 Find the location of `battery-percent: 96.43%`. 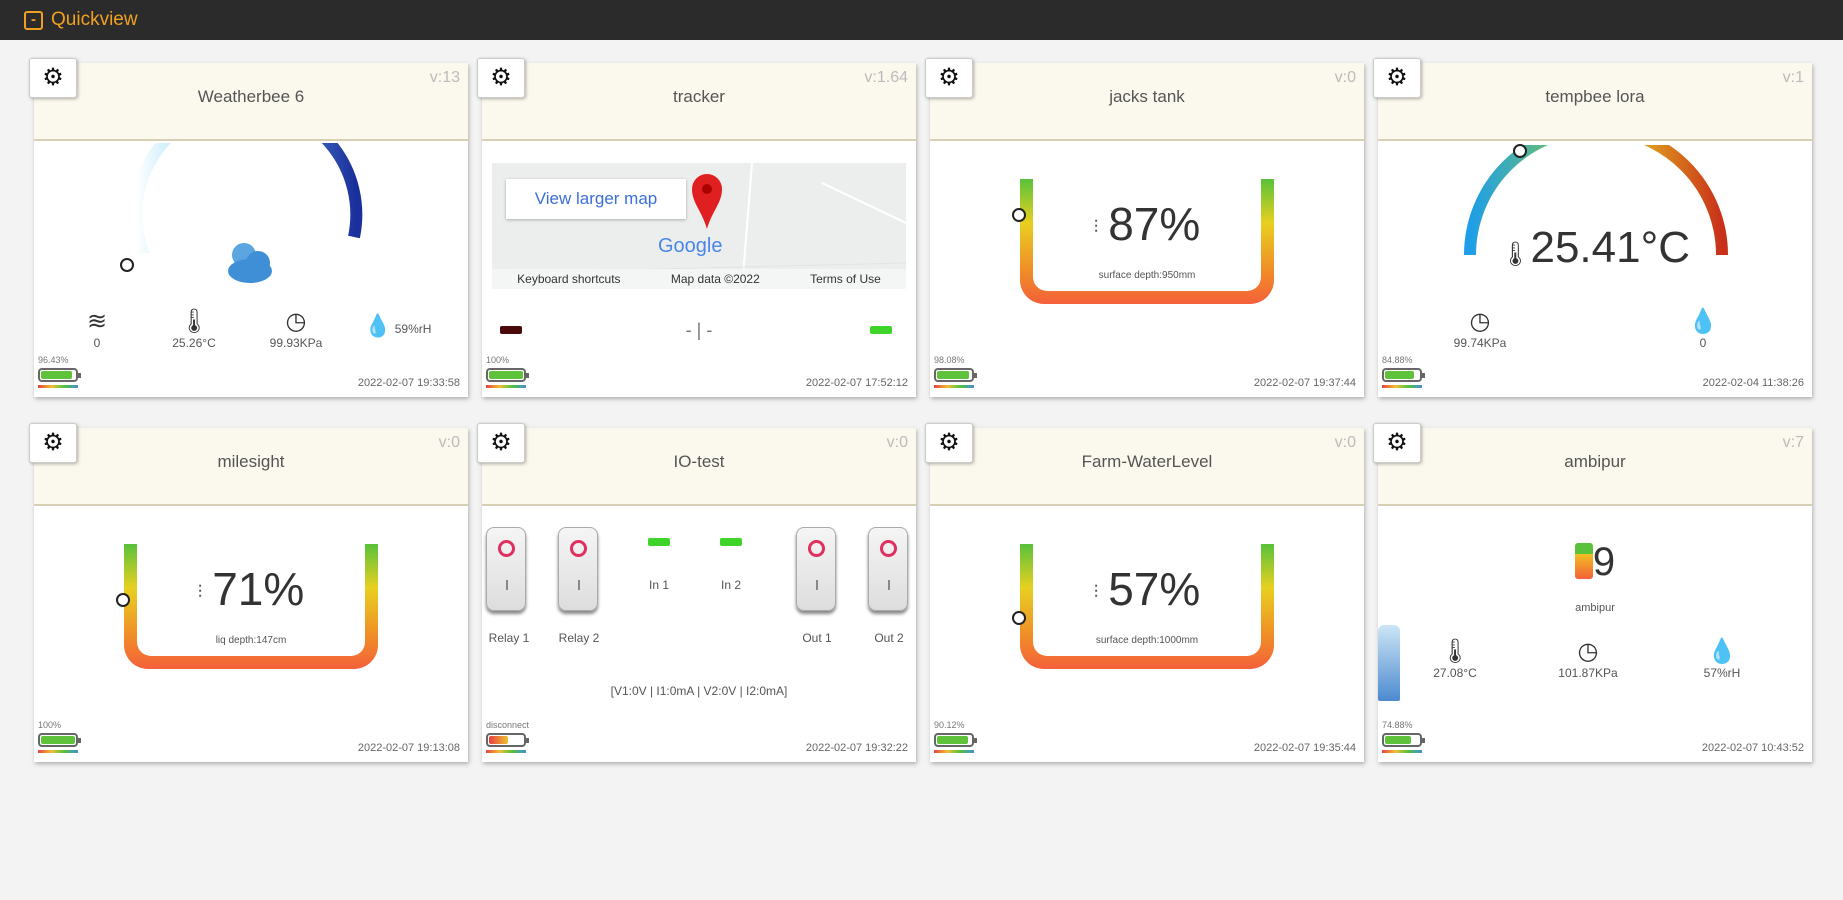

battery-percent: 96.43% is located at coordinates (53, 360).